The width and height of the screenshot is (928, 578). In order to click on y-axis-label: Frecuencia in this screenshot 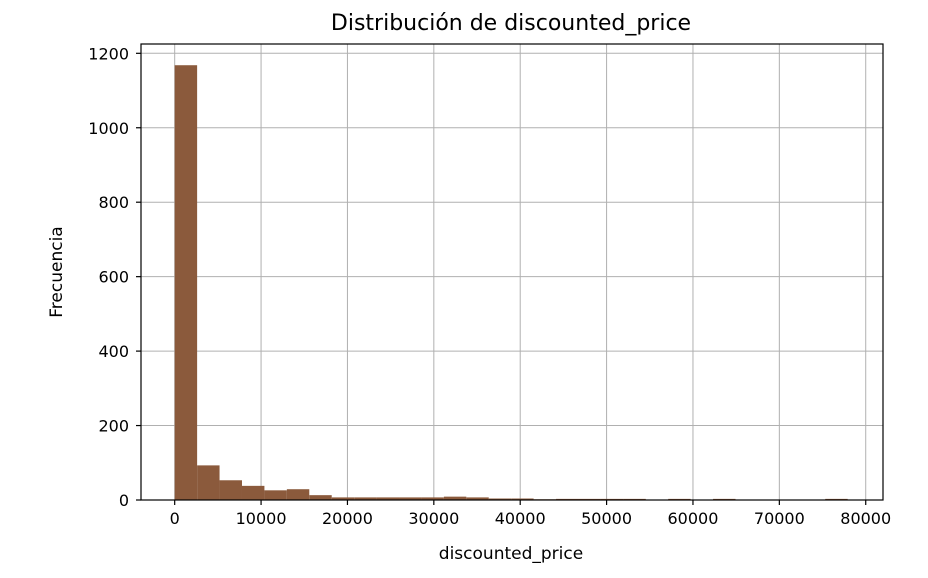, I will do `click(57, 271)`.